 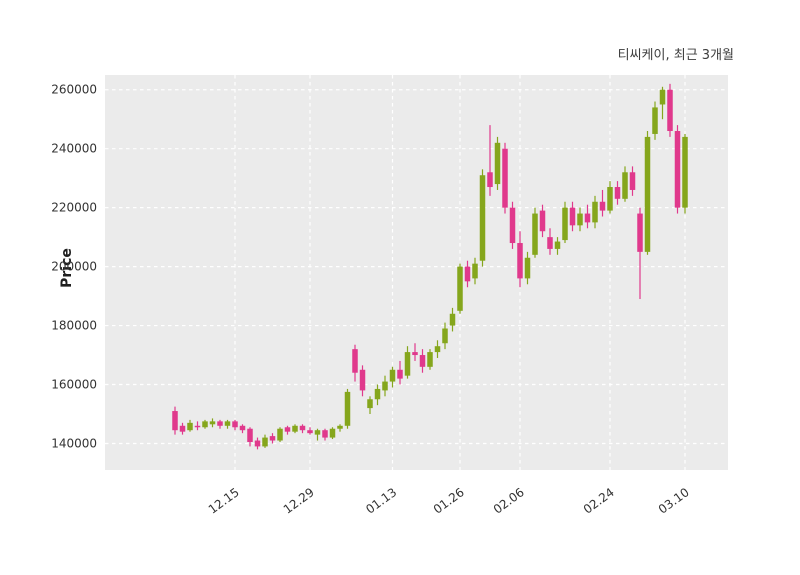 What do you see at coordinates (74, 149) in the screenshot?
I see `y-tick-label: 240000` at bounding box center [74, 149].